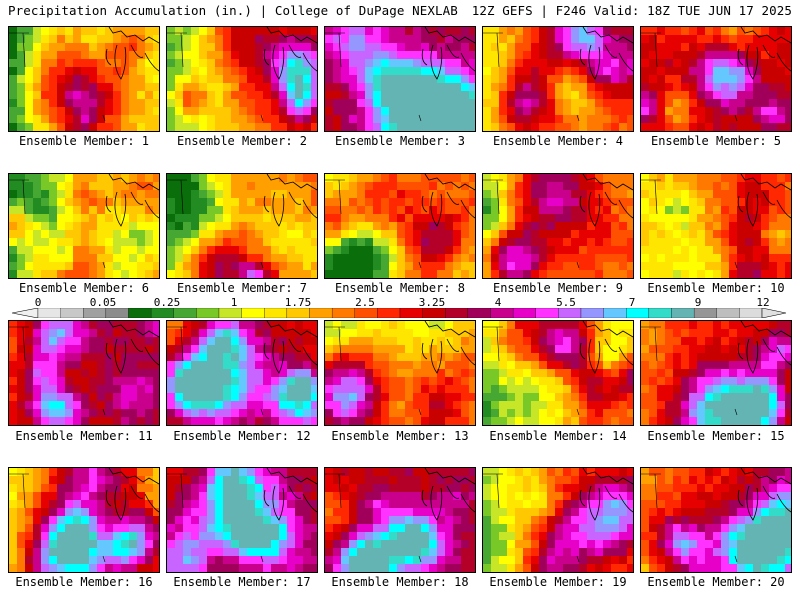 This screenshot has width=800, height=600. I want to click on scale-tick-label: 7, so click(632, 302).